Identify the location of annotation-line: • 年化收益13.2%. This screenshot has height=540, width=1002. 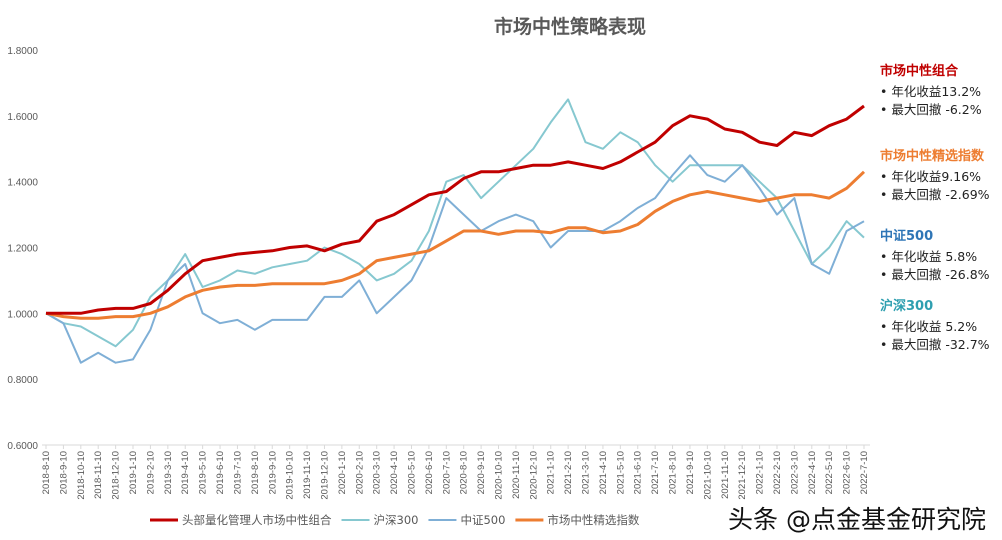
(931, 91).